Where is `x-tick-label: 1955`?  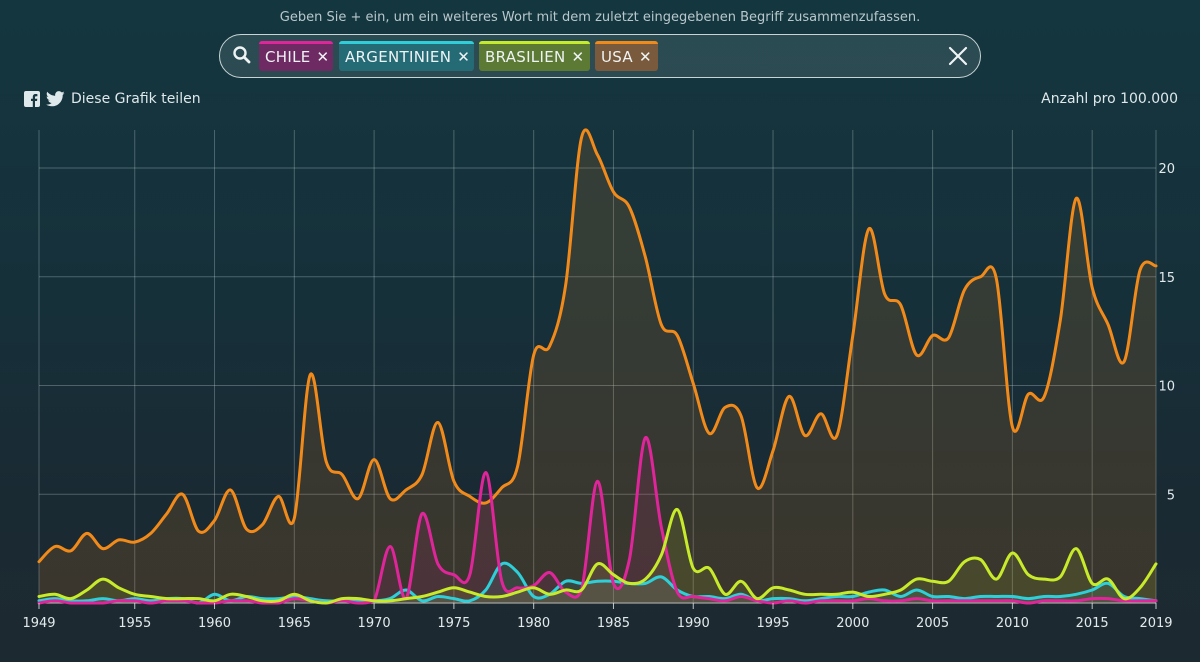
x-tick-label: 1955 is located at coordinates (134, 623).